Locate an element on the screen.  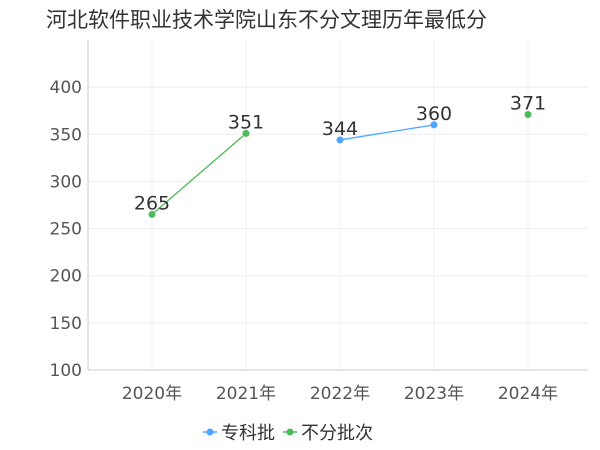
data-label: 344 is located at coordinates (340, 129).